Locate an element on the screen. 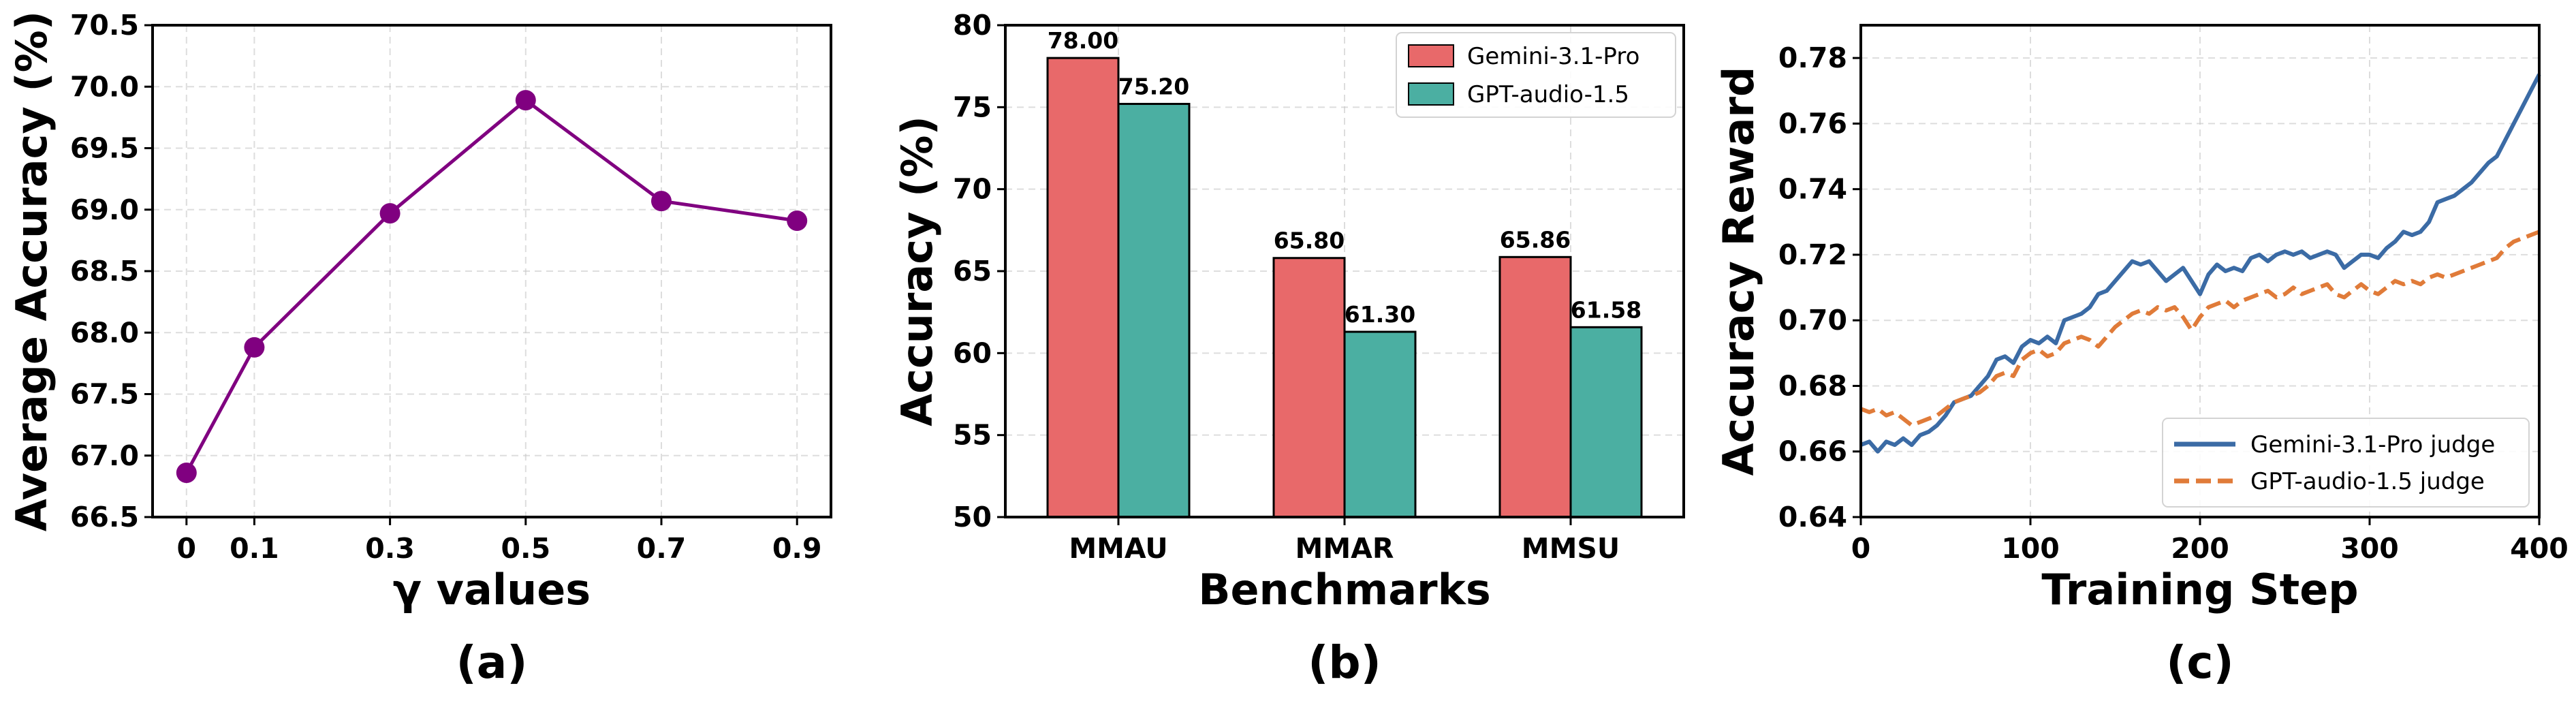 This screenshot has height=701, width=2576. x-tick-label: MMSU is located at coordinates (1571, 549).